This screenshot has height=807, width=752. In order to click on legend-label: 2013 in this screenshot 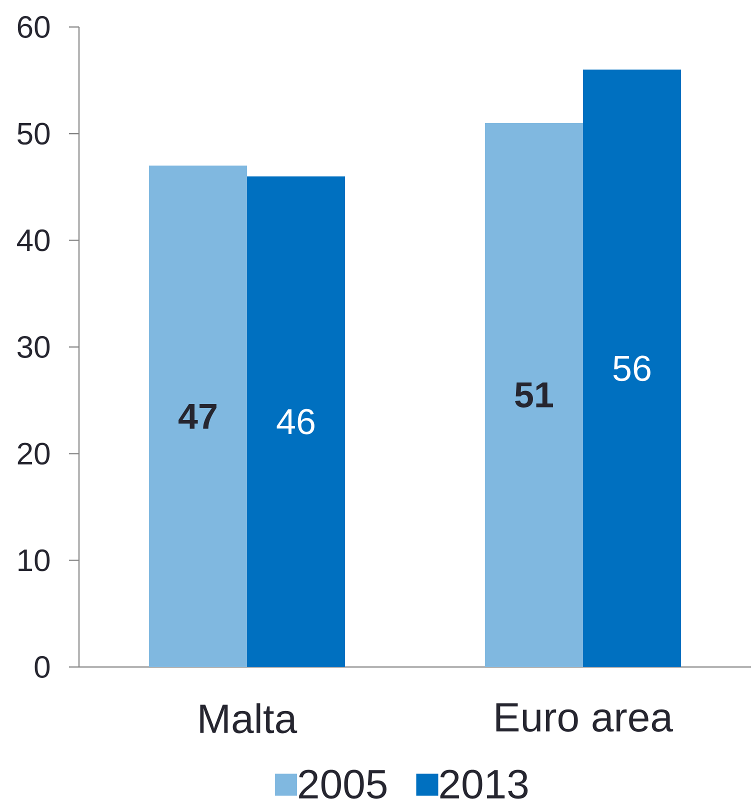, I will do `click(484, 784)`.